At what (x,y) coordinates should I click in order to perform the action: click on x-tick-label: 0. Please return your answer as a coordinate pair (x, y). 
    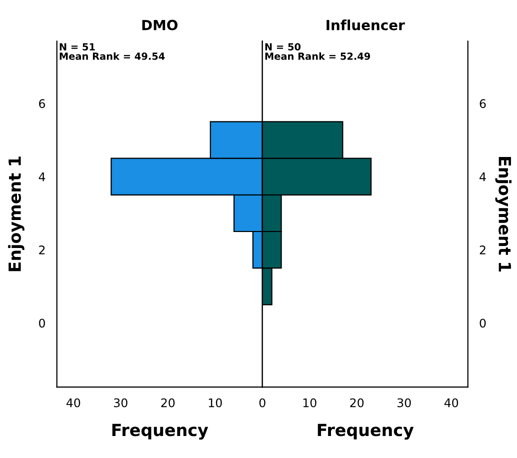
    Looking at the image, I should click on (262, 403).